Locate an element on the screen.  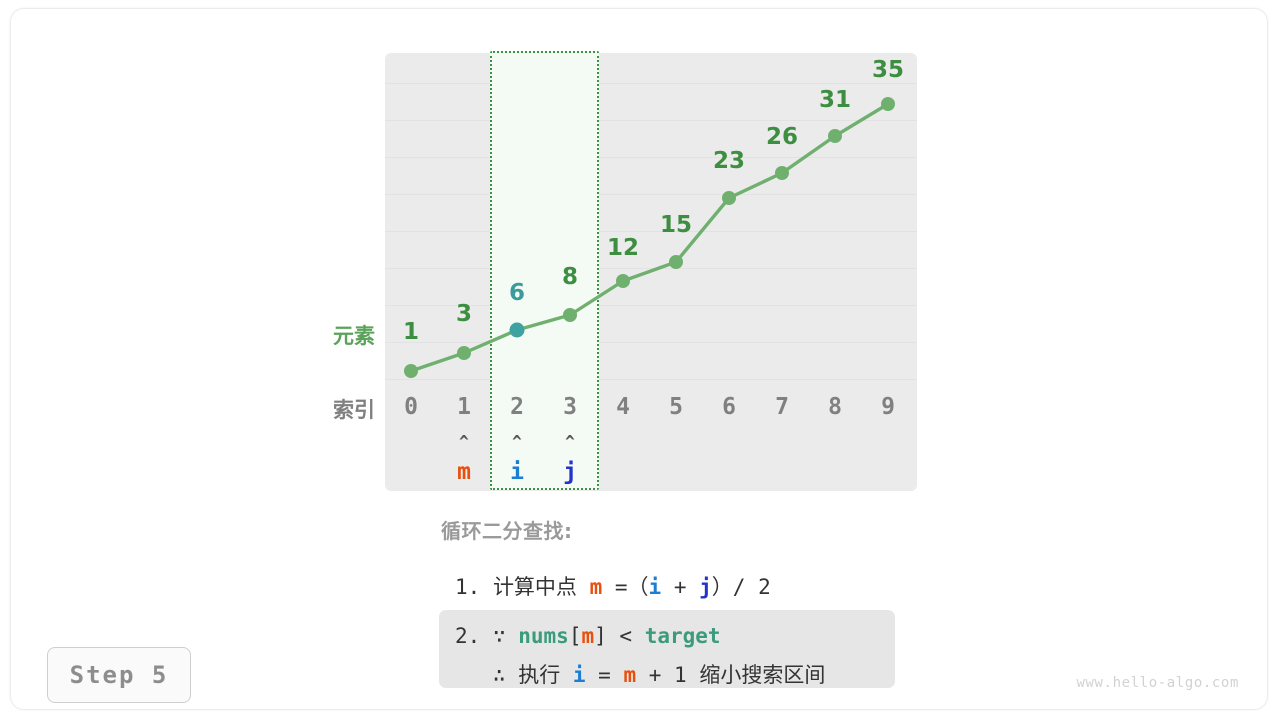
step1-tail: ）/ 2 is located at coordinates (741, 587).